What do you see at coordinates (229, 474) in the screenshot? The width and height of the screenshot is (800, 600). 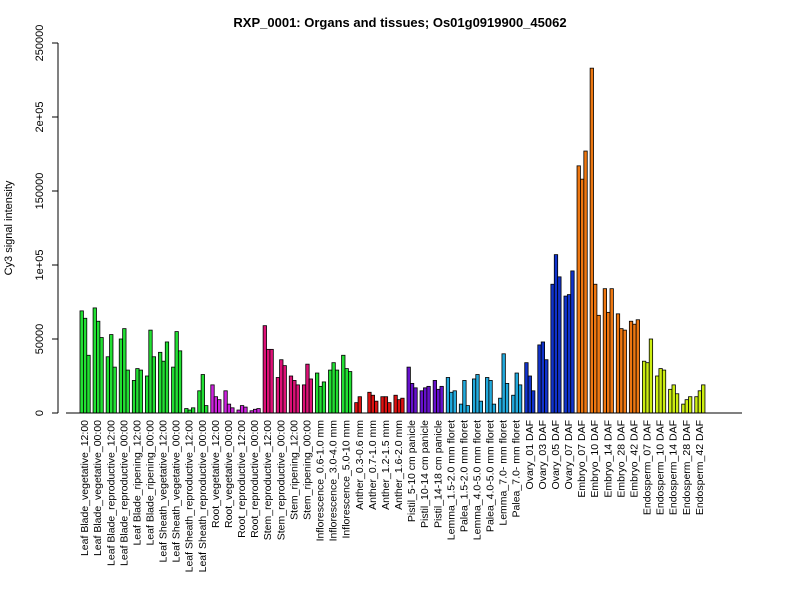 I see `x-tick-label: Root_vegetative_00:00` at bounding box center [229, 474].